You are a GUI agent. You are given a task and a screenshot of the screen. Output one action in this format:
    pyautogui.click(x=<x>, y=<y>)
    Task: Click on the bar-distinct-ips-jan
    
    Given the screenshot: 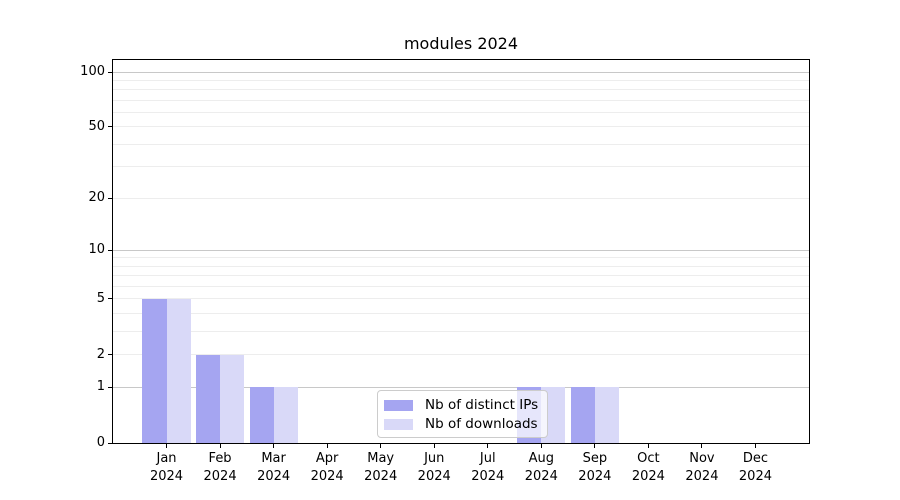 What is the action you would take?
    pyautogui.click(x=154, y=370)
    